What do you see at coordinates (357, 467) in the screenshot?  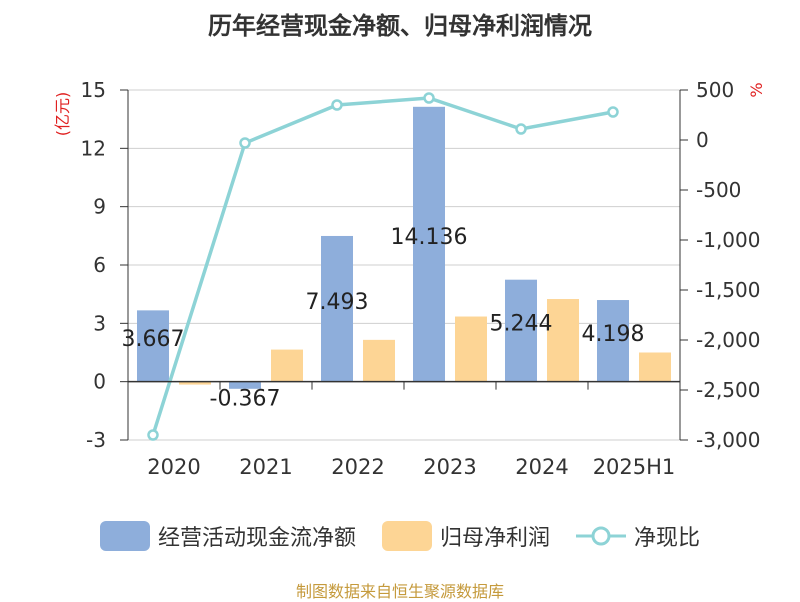 I see `x-tick-label: 2022` at bounding box center [357, 467].